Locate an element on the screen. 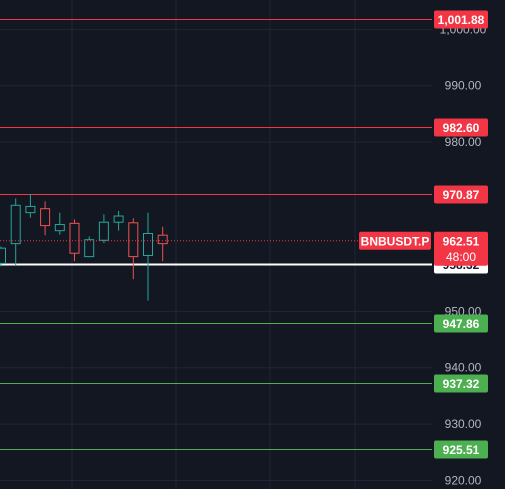 The height and width of the screenshot is (489, 505). level-price-tag: 925.51 is located at coordinates (461, 449).